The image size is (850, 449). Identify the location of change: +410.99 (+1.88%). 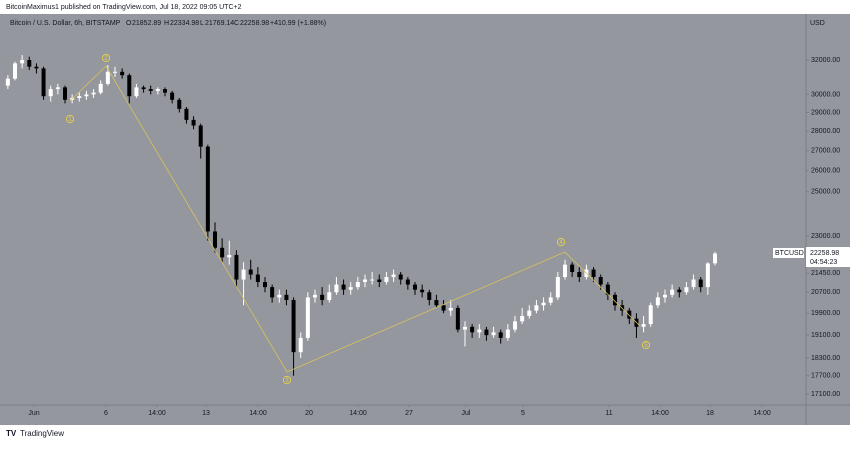
(298, 23).